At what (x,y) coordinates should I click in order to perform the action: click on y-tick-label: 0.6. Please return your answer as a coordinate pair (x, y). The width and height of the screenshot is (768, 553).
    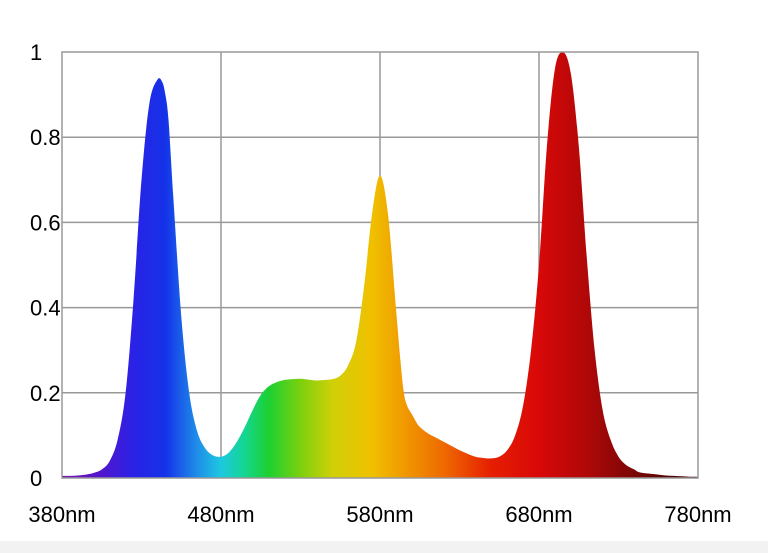
    Looking at the image, I should click on (45, 222).